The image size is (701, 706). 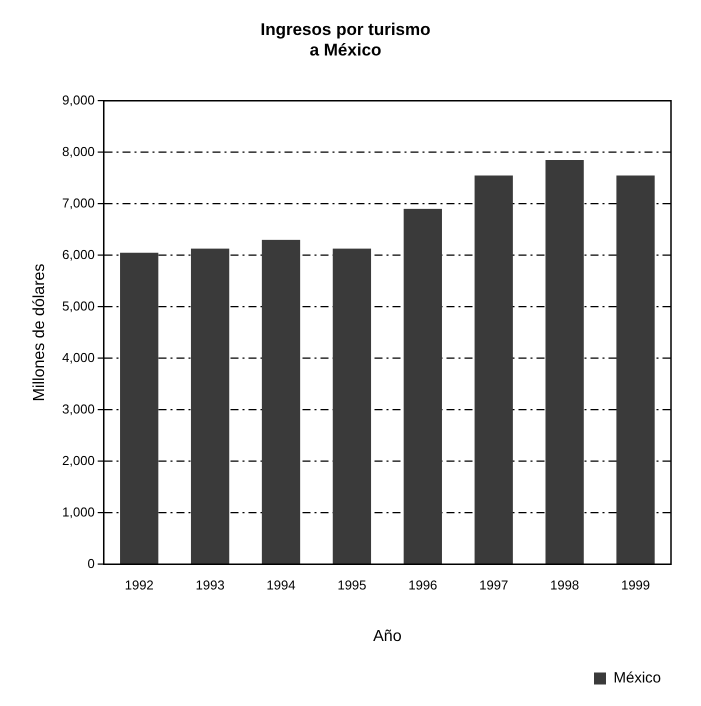 I want to click on y-tick-label: 0, so click(x=91, y=563).